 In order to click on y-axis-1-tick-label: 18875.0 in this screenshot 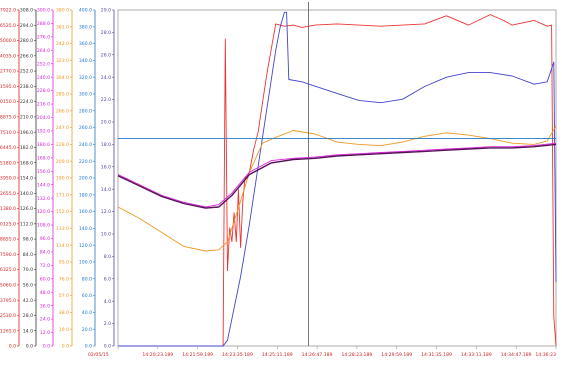, I will do `click(8, 118)`.